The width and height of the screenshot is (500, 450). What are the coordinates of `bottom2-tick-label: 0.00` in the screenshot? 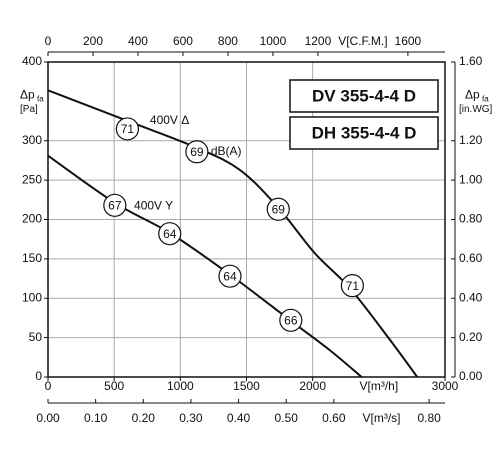 It's located at (48, 418).